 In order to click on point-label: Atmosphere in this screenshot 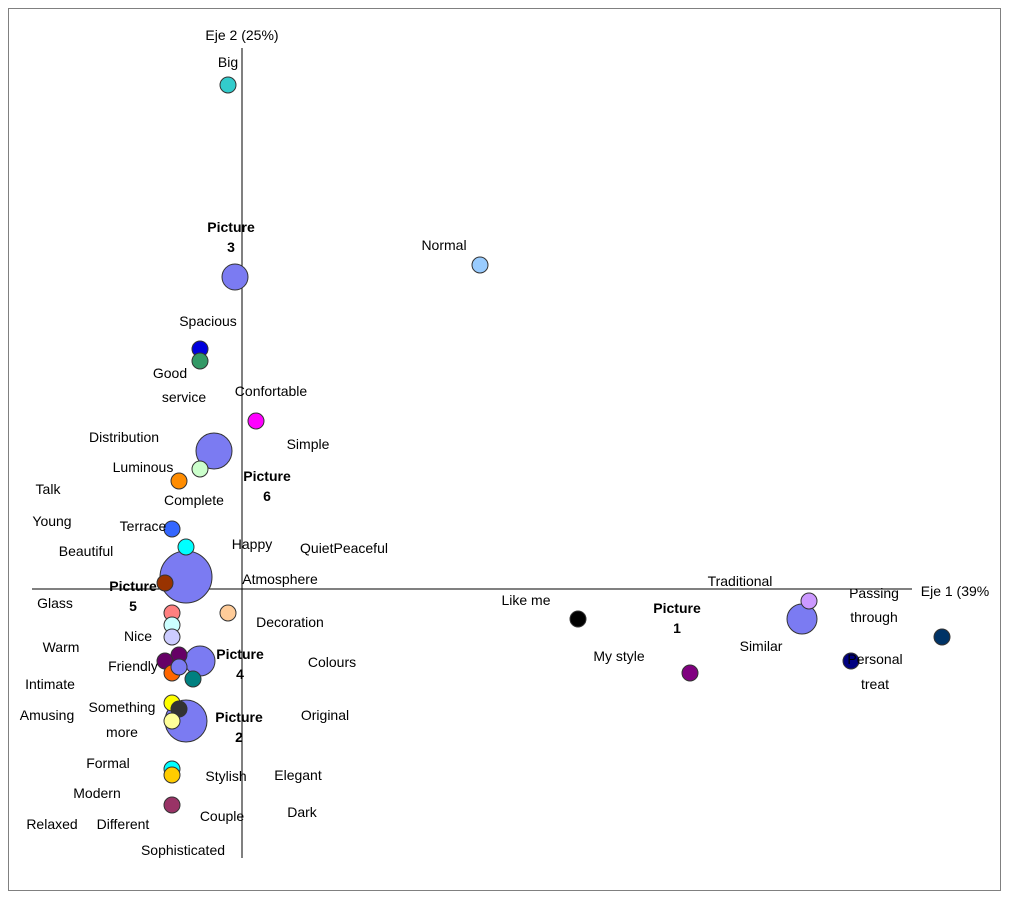, I will do `click(280, 579)`.